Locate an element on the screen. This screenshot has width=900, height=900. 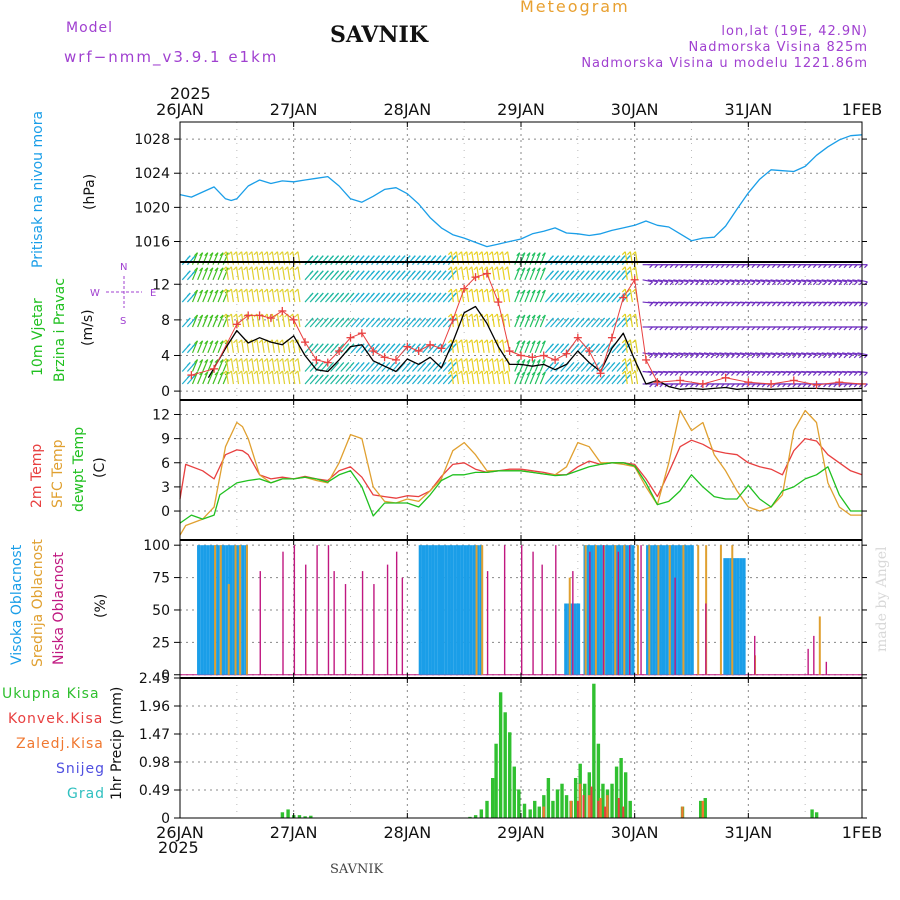
x-tick-label-top: 29JAN is located at coordinates (521, 109).